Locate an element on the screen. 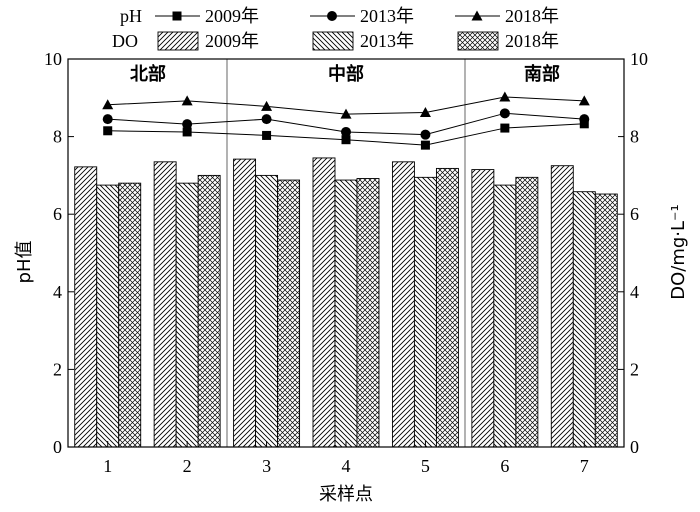  ph-point-2009年-site-4 is located at coordinates (346, 140).